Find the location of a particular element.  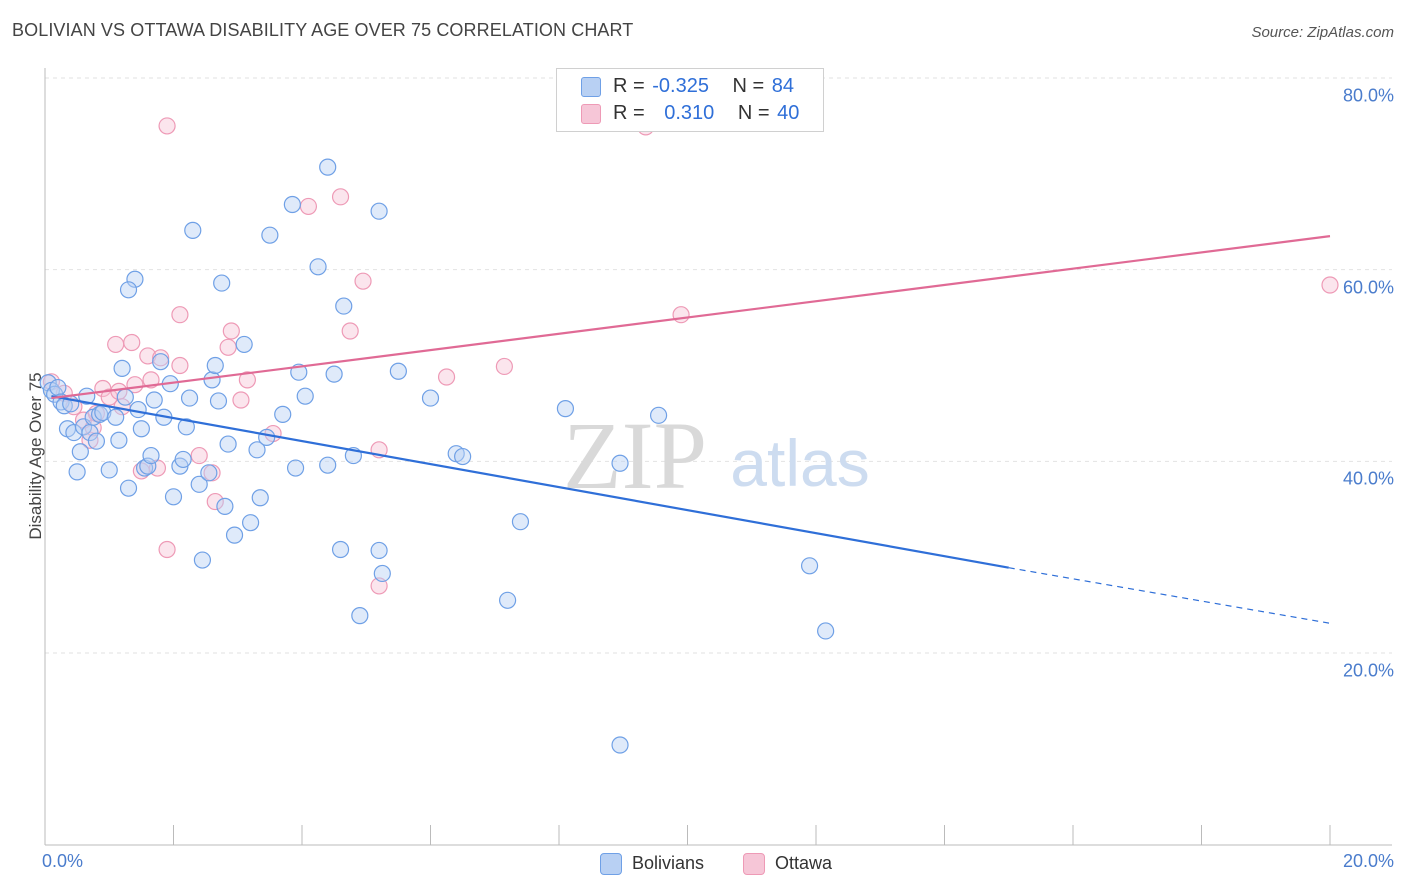

x-tick-label: 20.0% is located at coordinates (1368, 861).